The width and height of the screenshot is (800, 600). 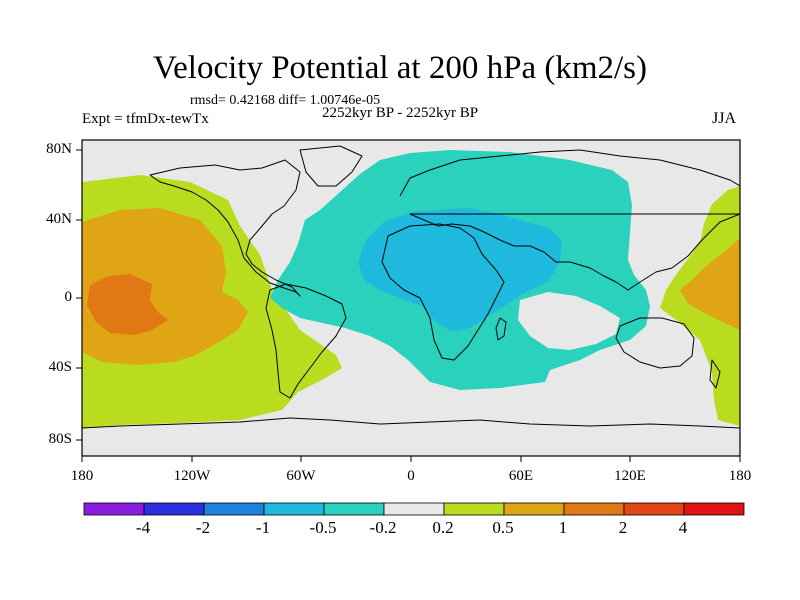 What do you see at coordinates (715, 374) in the screenshot?
I see `coast-new-zealand` at bounding box center [715, 374].